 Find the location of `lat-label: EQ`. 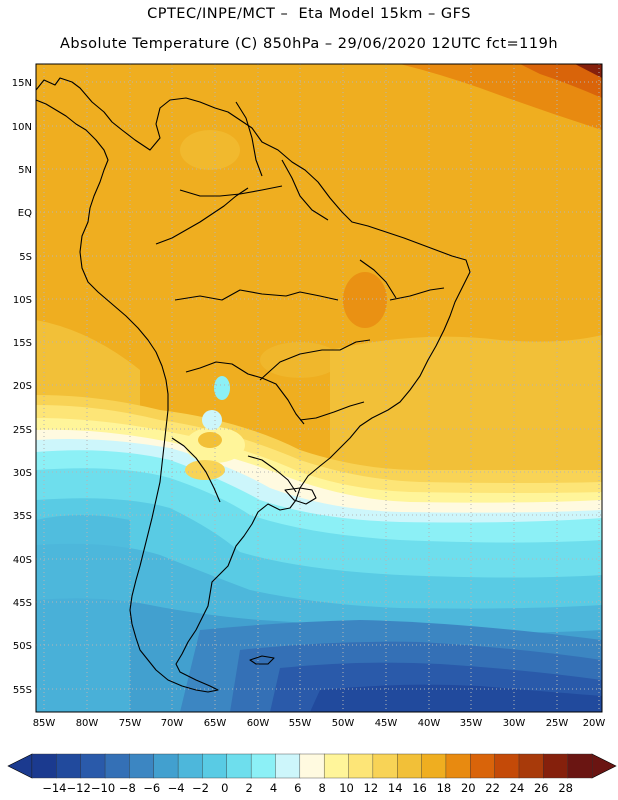

lat-label: EQ is located at coordinates (25, 213).